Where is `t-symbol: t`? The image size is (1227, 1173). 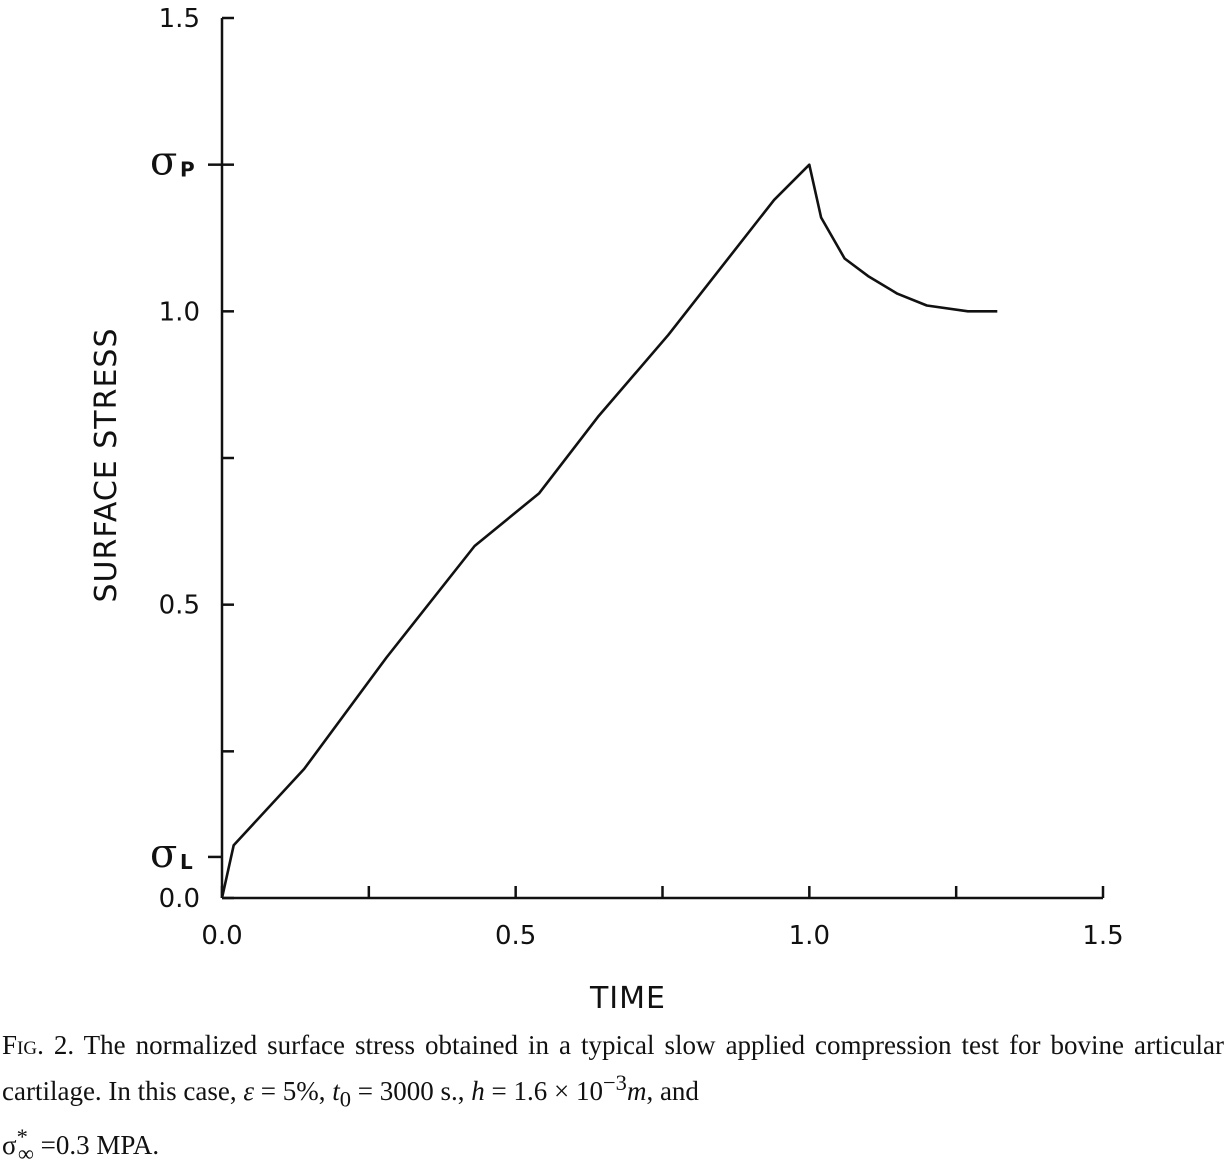 t-symbol: t is located at coordinates (336, 1091).